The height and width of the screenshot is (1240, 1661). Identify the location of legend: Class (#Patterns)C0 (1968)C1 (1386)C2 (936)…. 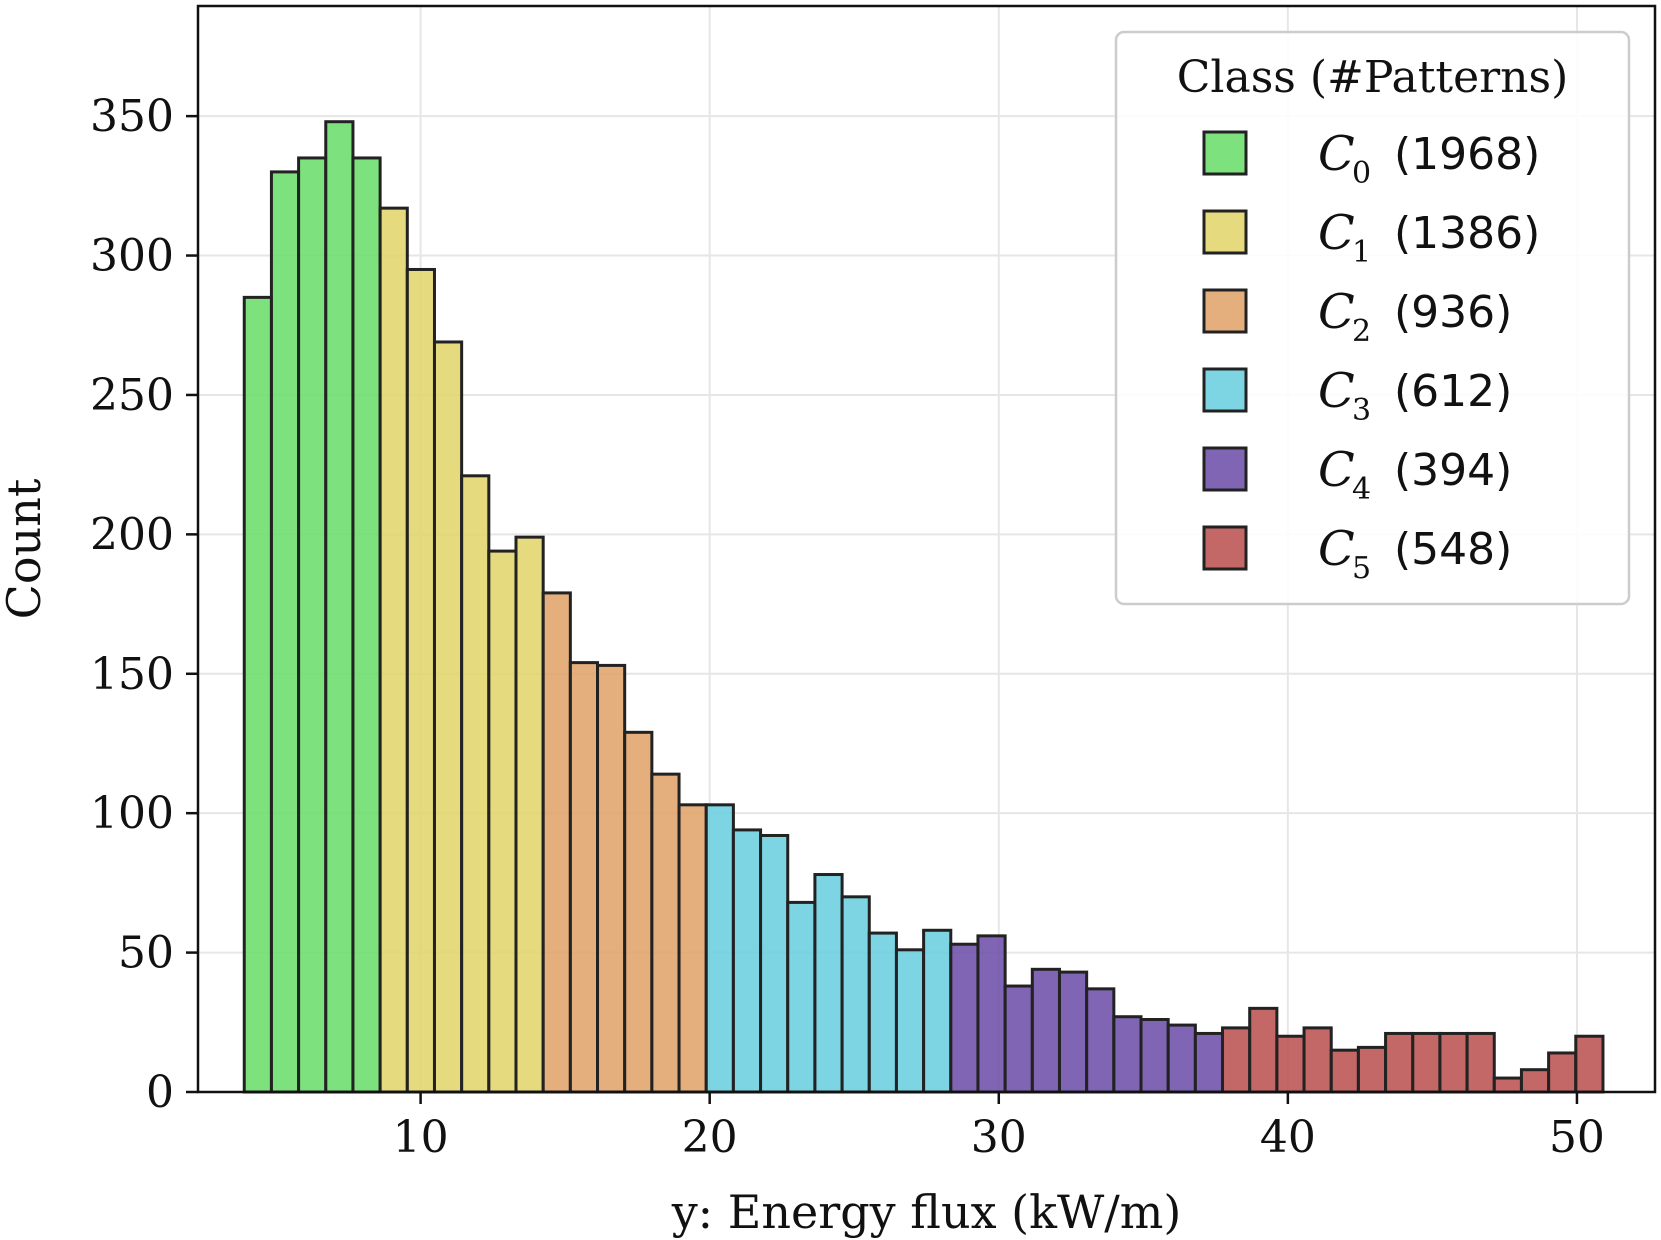
(1372, 318).